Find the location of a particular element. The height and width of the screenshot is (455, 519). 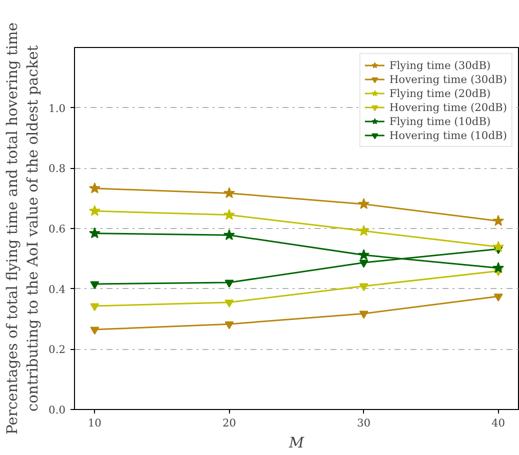

x-tick-label: 20 is located at coordinates (229, 423).